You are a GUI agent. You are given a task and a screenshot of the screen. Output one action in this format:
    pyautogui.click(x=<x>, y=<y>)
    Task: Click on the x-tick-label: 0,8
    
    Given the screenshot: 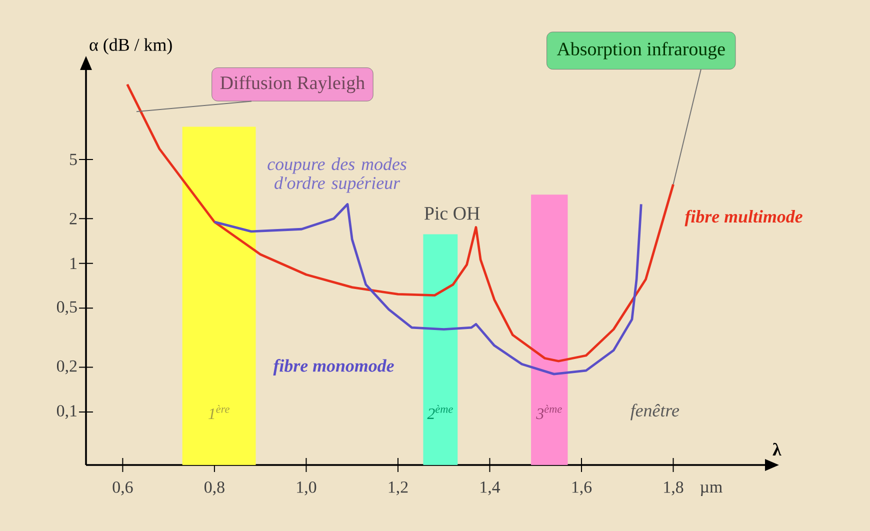 What is the action you would take?
    pyautogui.click(x=214, y=488)
    